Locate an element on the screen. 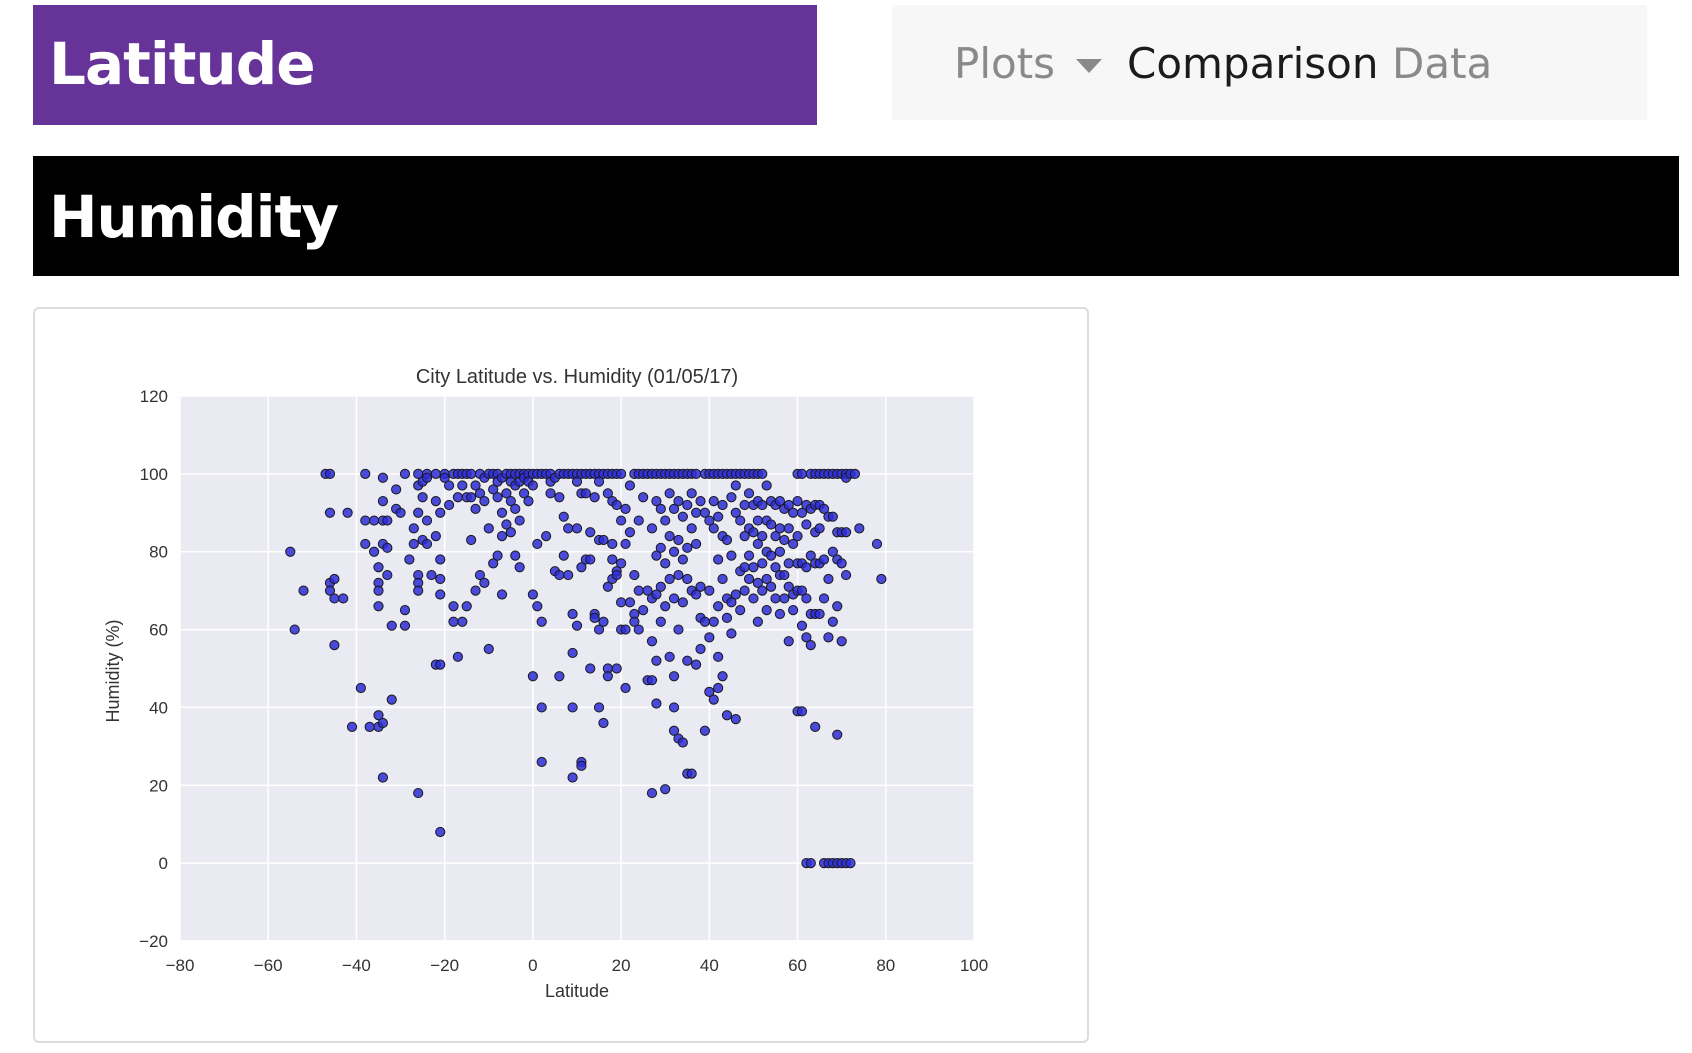 This screenshot has height=1053, width=1692. x-tick-label: −80 is located at coordinates (180, 965).